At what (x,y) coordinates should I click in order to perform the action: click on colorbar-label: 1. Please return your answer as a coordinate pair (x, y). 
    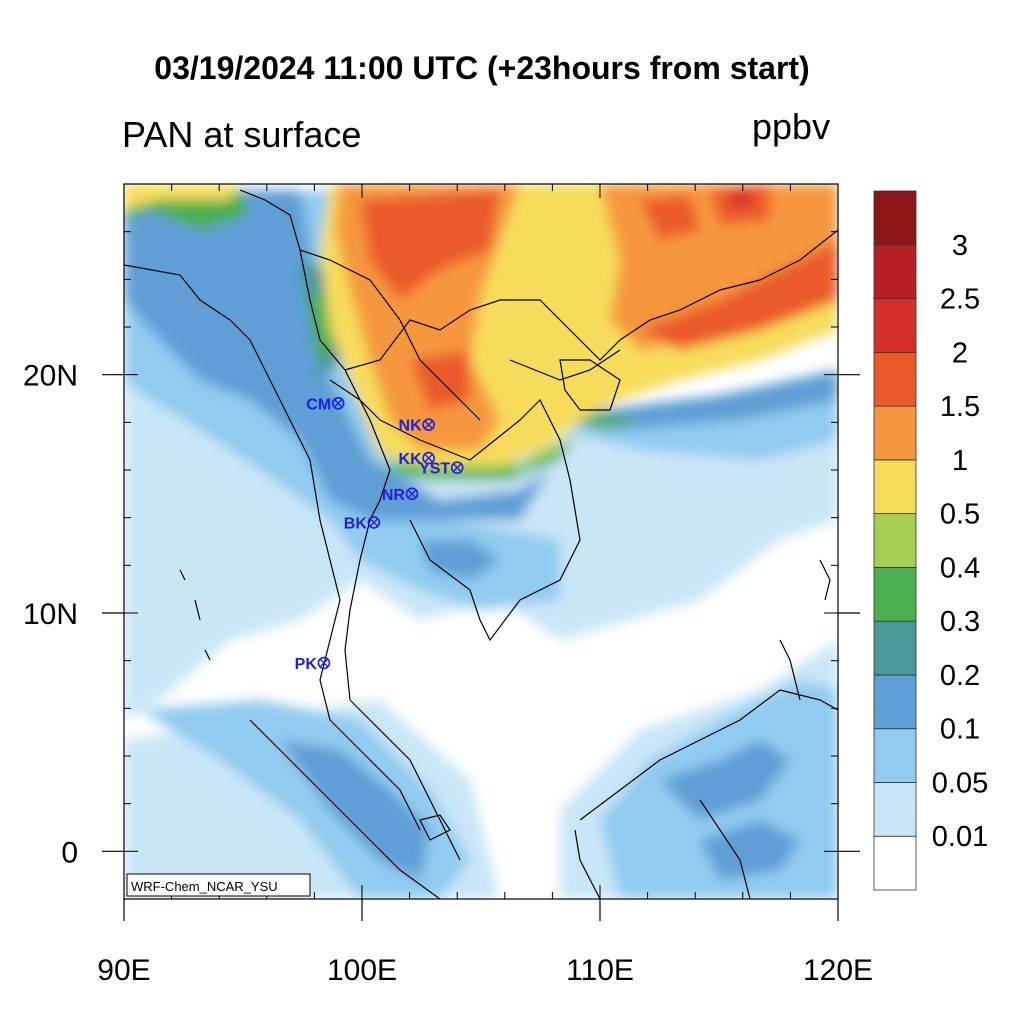
    Looking at the image, I should click on (960, 461).